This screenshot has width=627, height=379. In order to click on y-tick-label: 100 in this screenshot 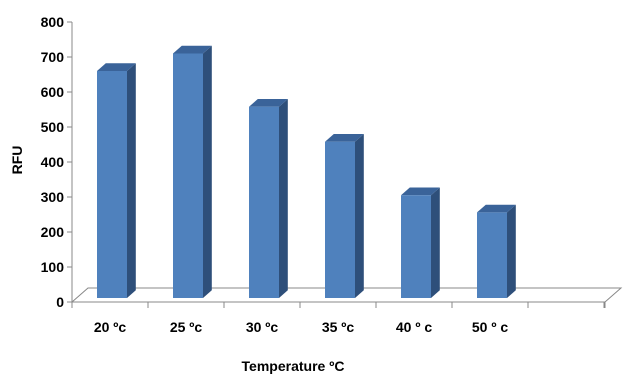, I will do `click(53, 267)`.